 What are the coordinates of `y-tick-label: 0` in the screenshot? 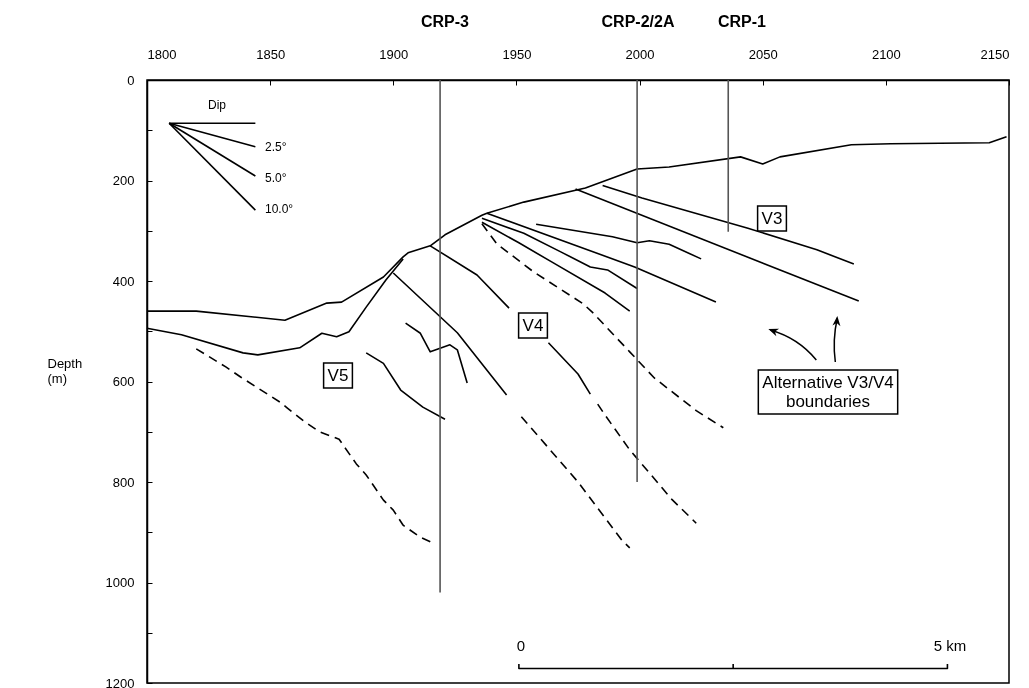 It's located at (131, 80).